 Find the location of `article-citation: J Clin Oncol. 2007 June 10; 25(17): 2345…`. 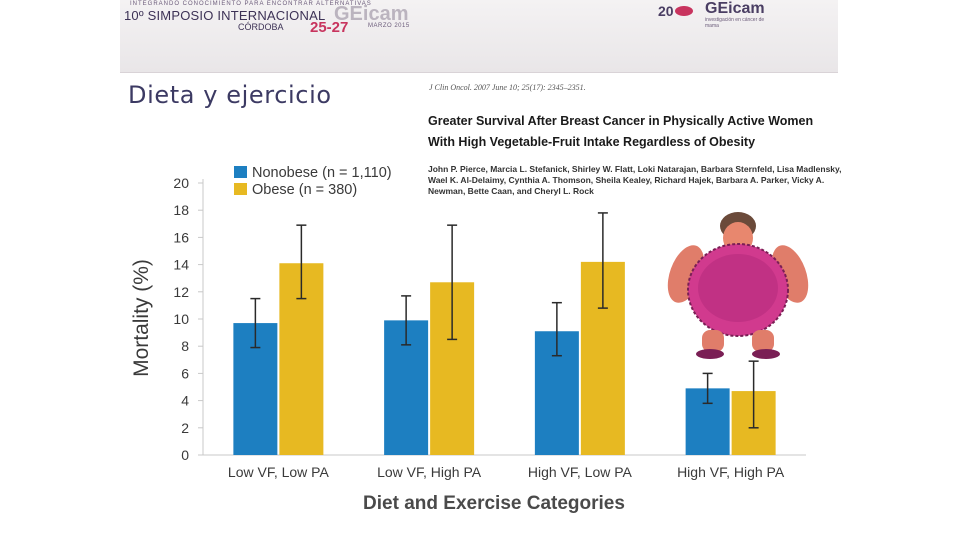

article-citation: J Clin Oncol. 2007 June 10; 25(17): 2345… is located at coordinates (507, 87).